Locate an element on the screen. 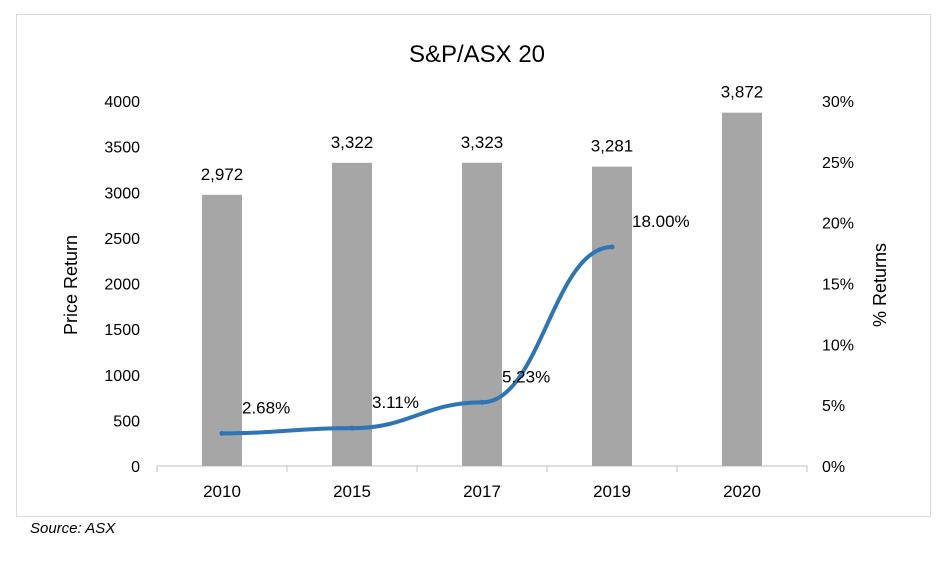  y-axis-right-ticks: 0% 5% 10% 15% 20% 25% 30% is located at coordinates (838, 285).